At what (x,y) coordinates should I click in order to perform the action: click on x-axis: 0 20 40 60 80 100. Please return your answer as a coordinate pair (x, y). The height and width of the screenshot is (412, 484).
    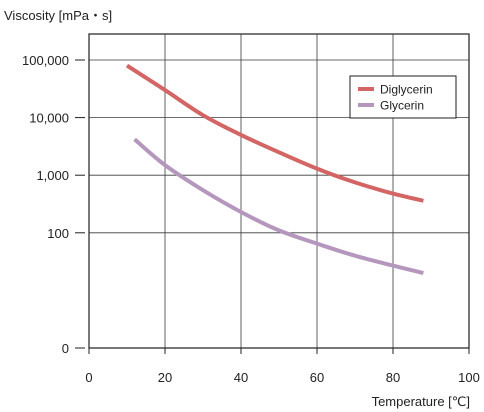
    Looking at the image, I should click on (282, 366).